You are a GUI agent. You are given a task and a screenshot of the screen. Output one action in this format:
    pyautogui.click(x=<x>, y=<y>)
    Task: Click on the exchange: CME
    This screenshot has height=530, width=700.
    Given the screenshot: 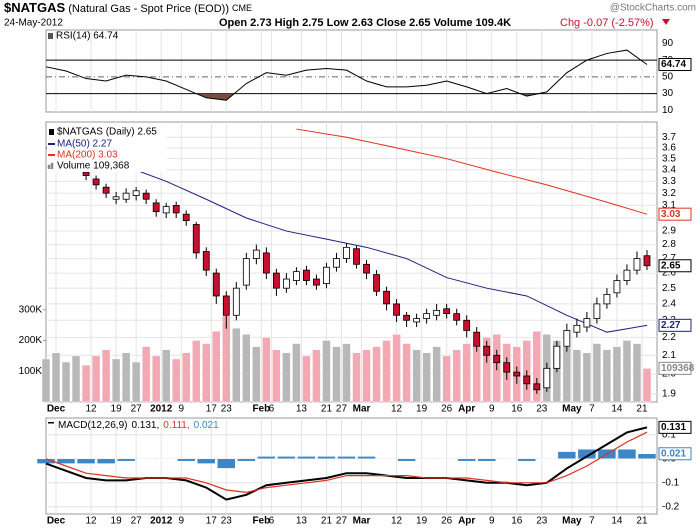 What is the action you would take?
    pyautogui.click(x=242, y=8)
    